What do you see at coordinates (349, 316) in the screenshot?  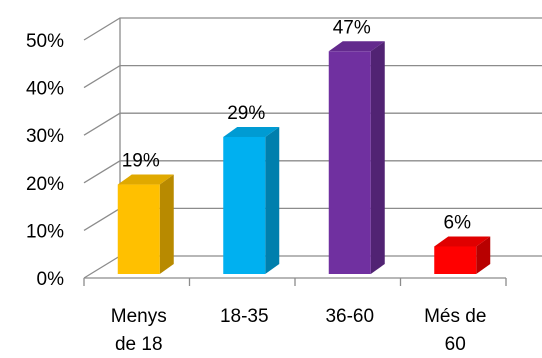 I see `category-label: 36-60` at bounding box center [349, 316].